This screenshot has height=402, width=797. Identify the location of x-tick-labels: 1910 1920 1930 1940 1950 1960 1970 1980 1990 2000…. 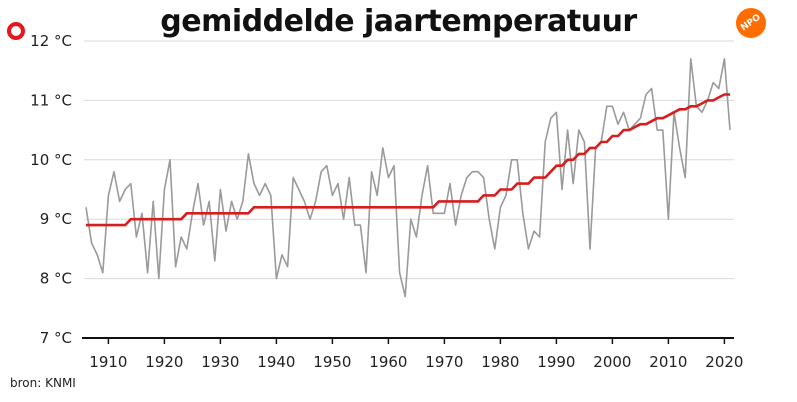
(416, 354).